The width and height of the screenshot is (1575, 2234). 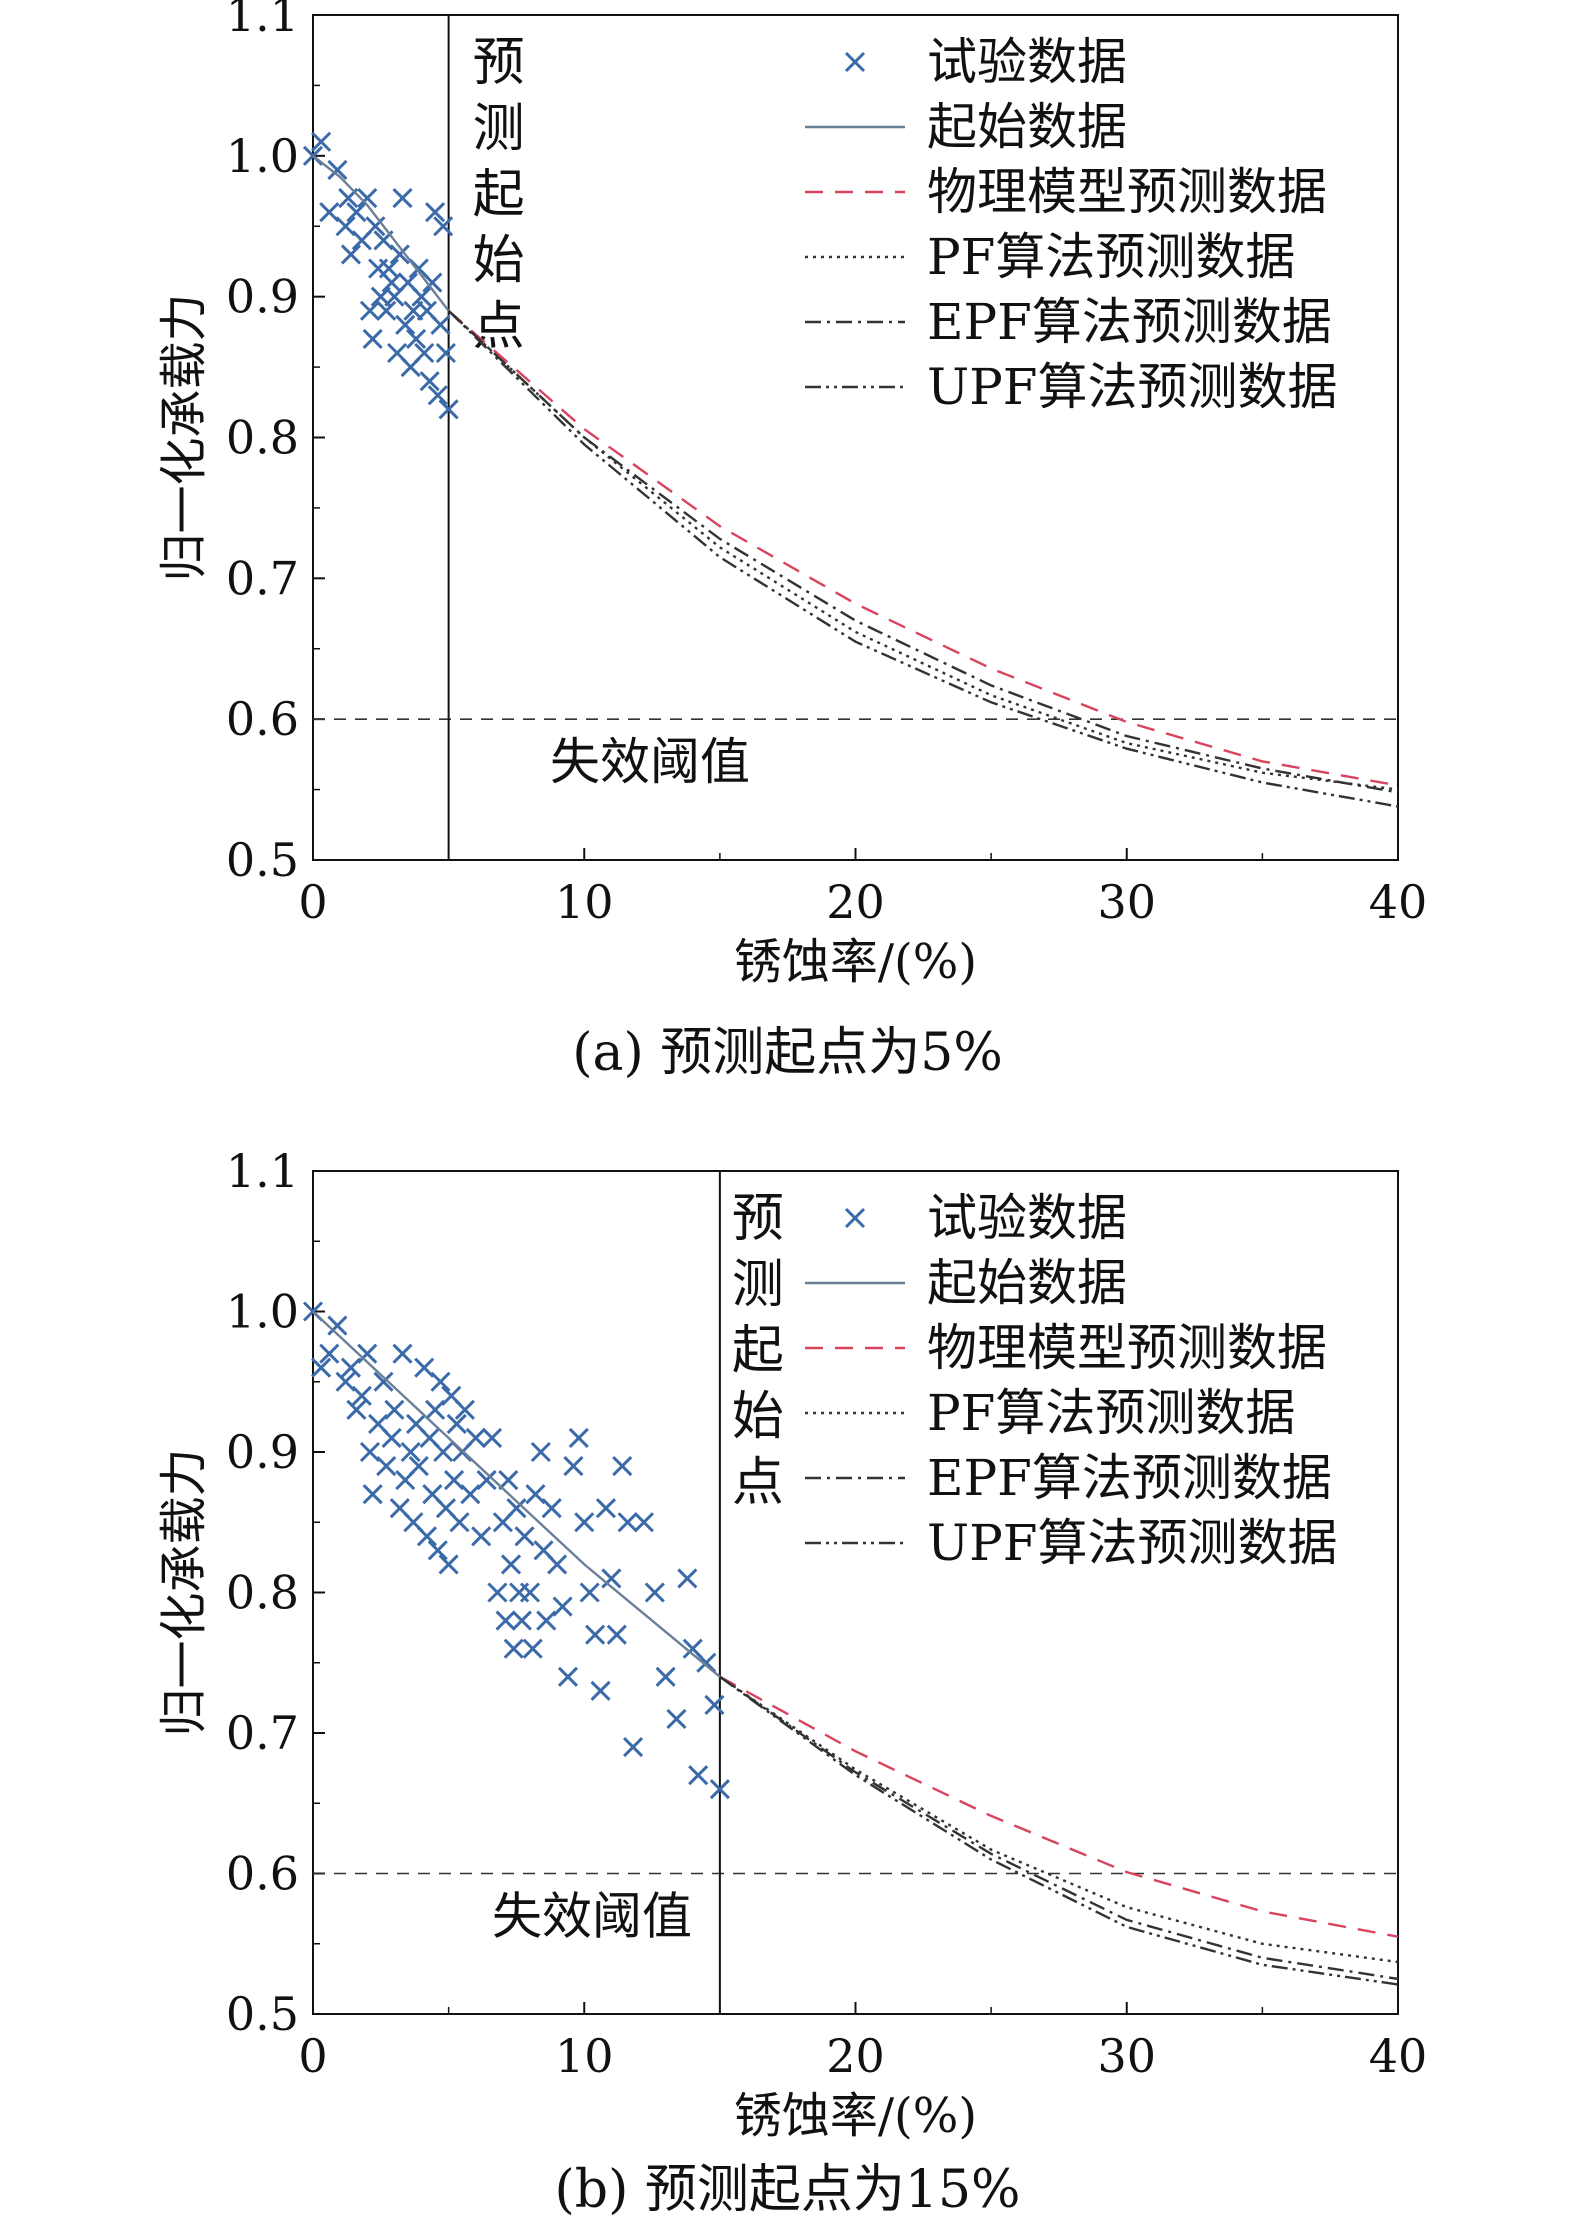 I want to click on prediction-start-label-char: 预, so click(x=758, y=1219).